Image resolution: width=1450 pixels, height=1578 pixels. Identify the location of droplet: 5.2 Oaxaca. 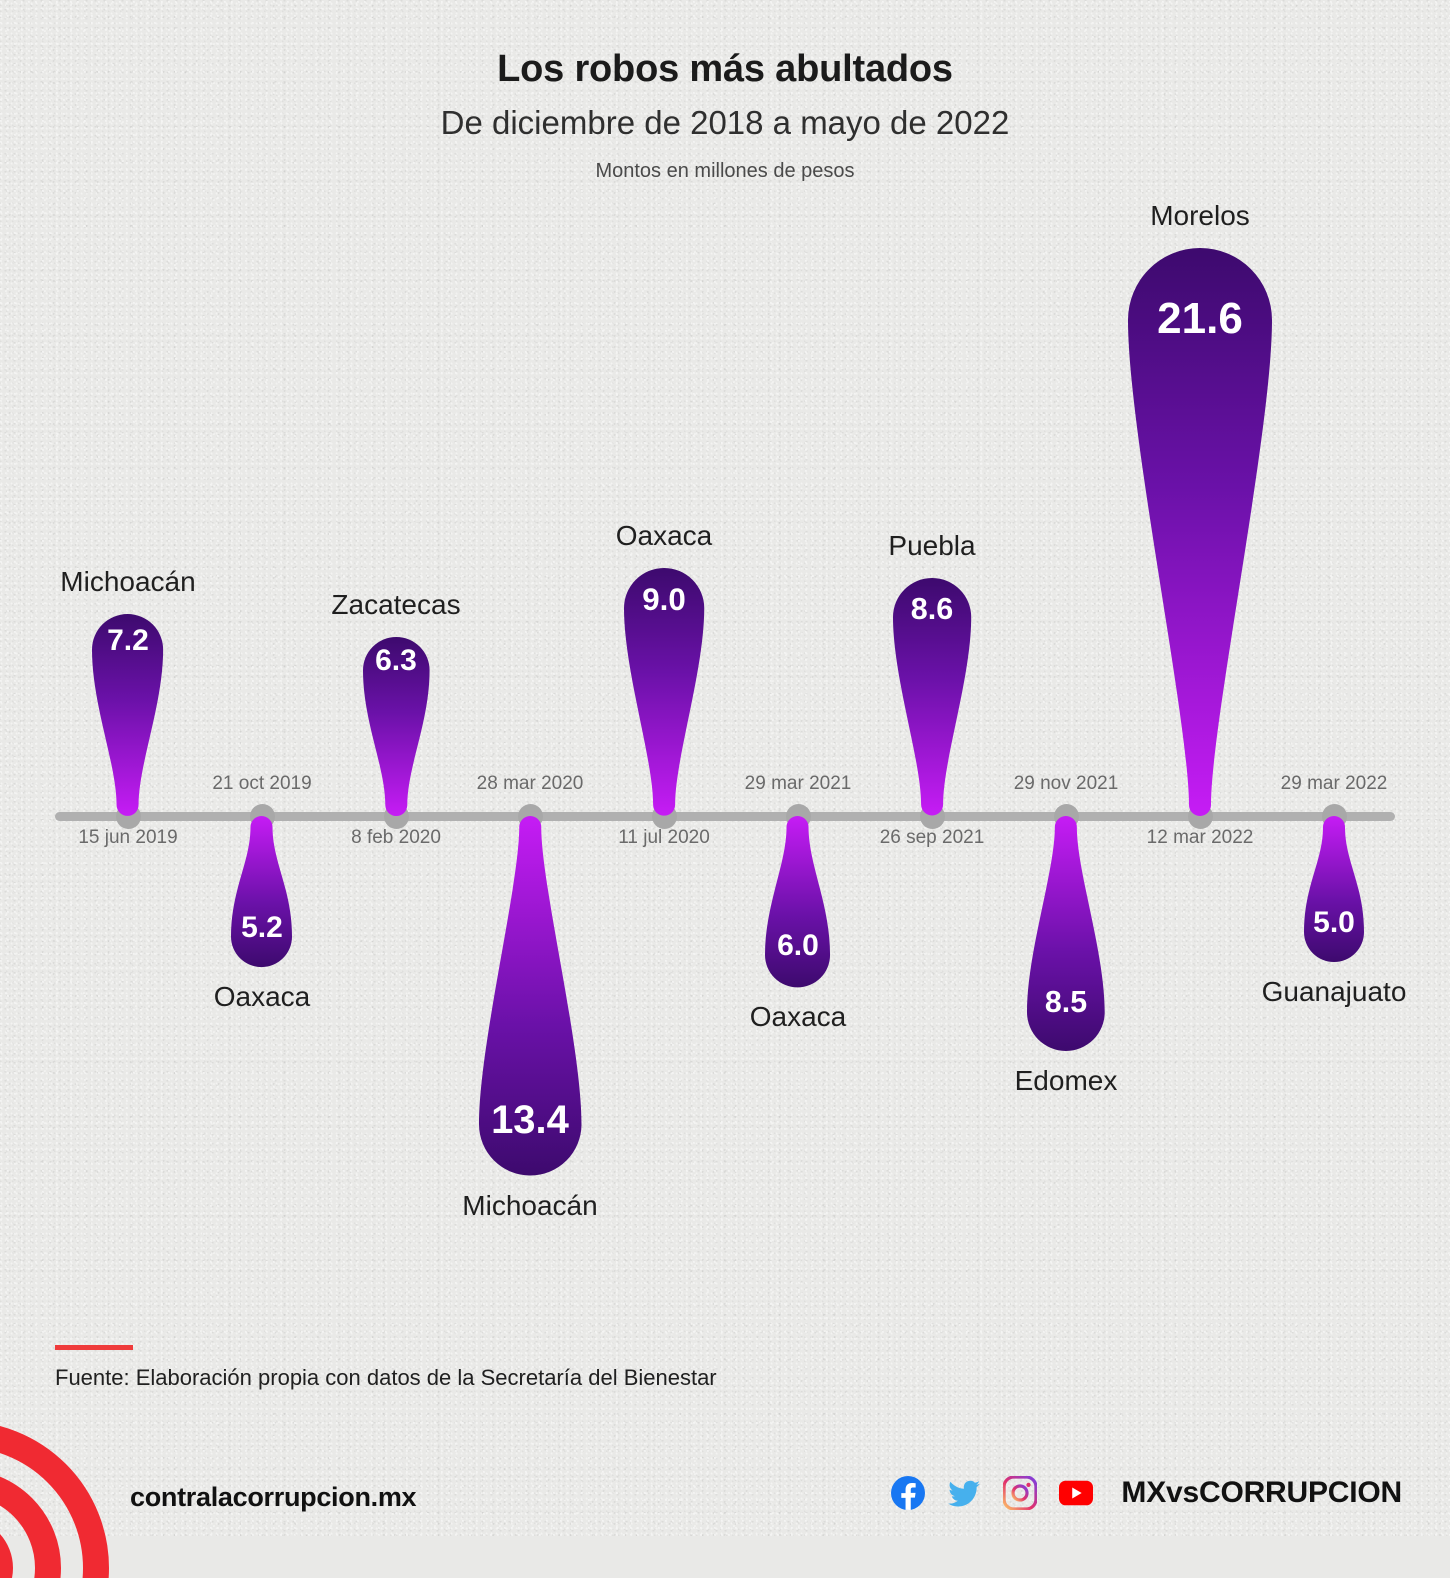
(262, 914).